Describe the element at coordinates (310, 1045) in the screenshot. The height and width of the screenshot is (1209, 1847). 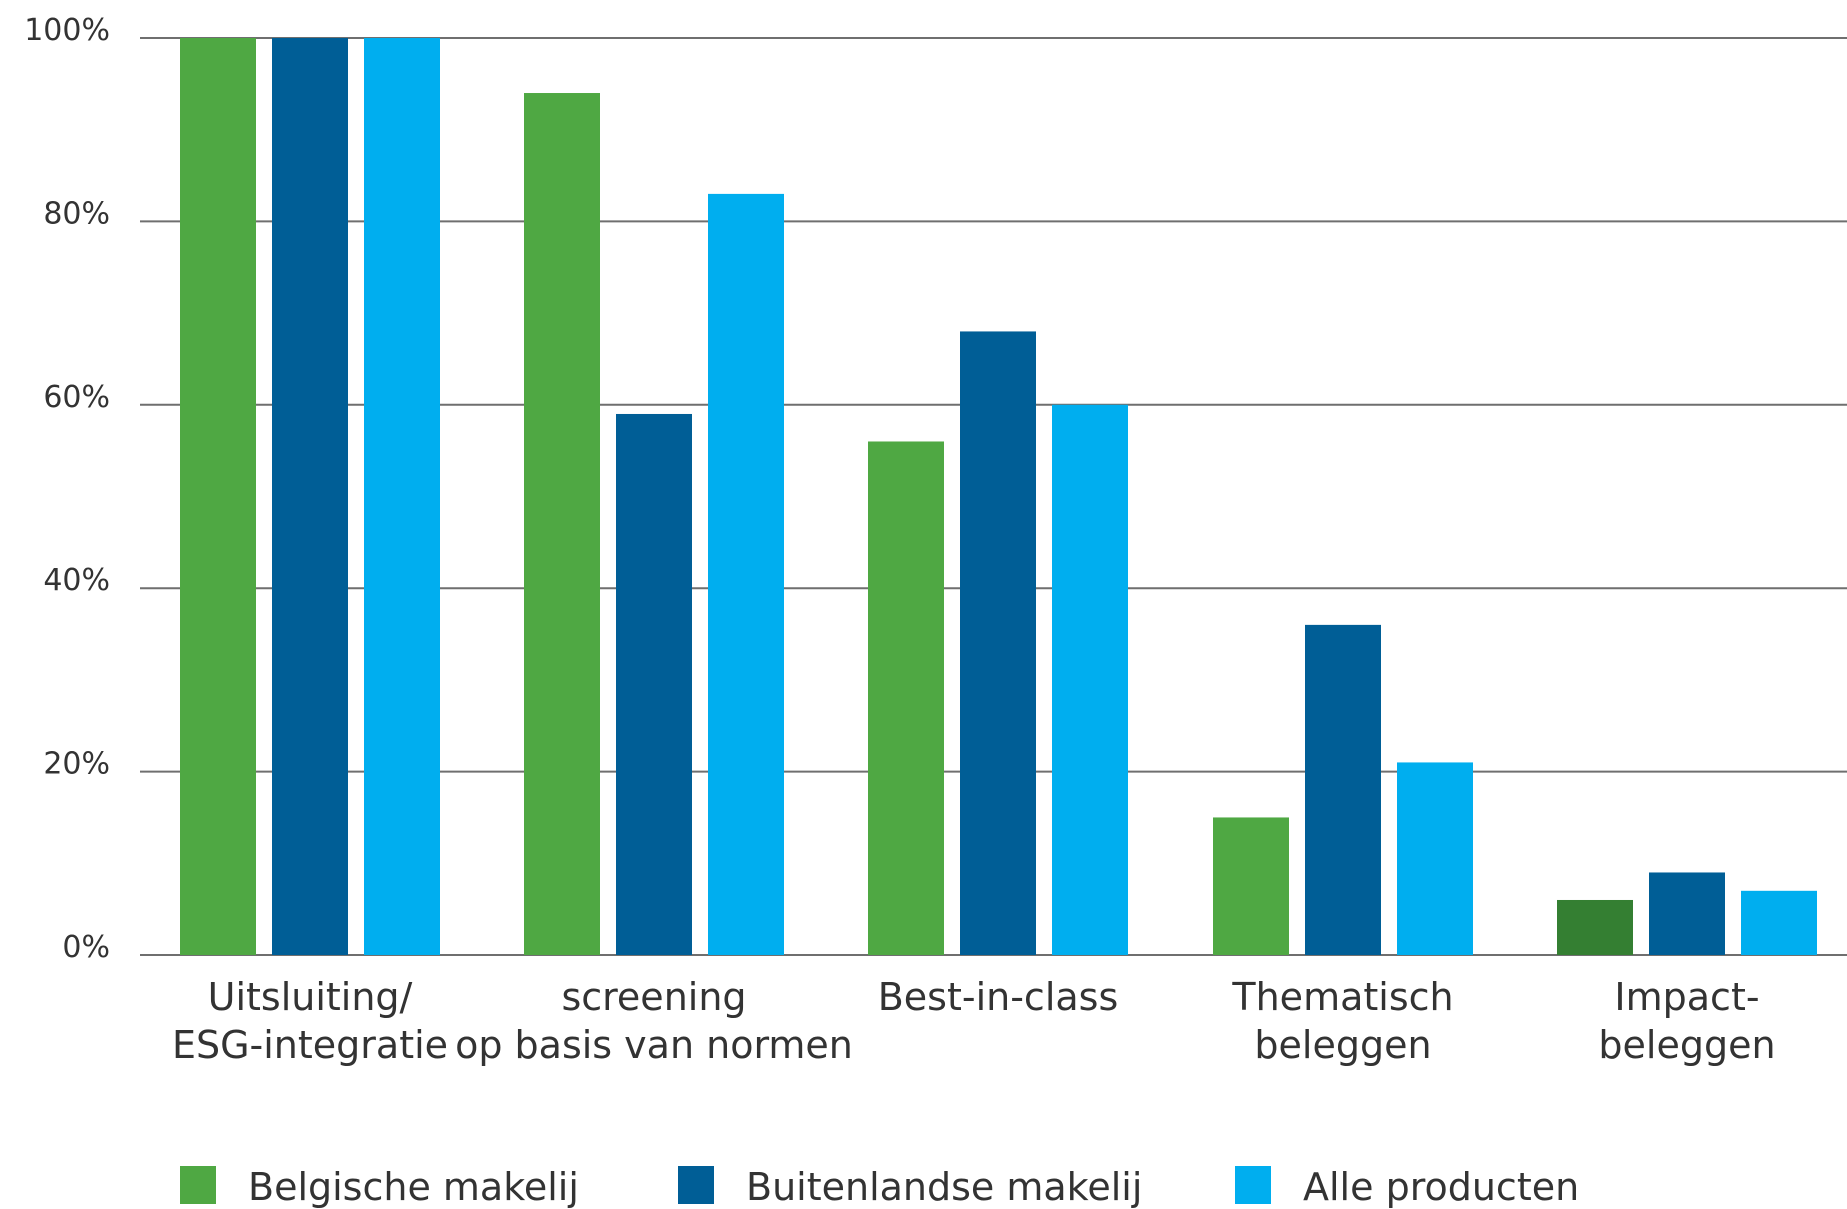
I see `x-category-label: ESG-integratie` at that location.